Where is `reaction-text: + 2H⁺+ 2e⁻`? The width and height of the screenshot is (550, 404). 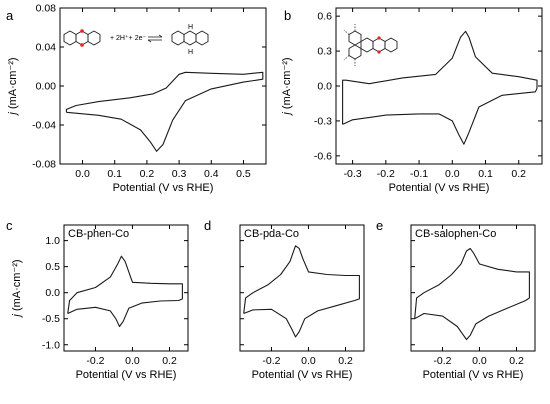
reaction-text: + 2H⁺+ 2e⁻ is located at coordinates (128, 38).